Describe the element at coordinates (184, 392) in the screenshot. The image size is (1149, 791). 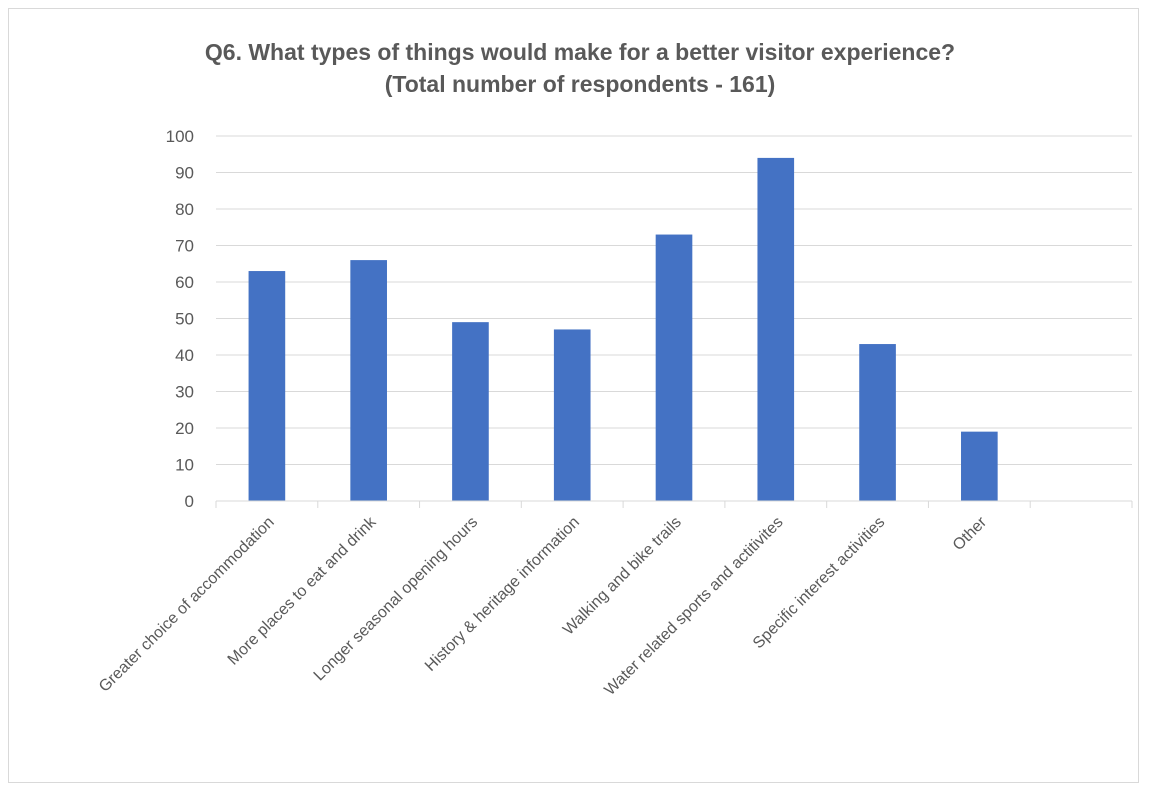
I see `y-tick-label: 30` at that location.